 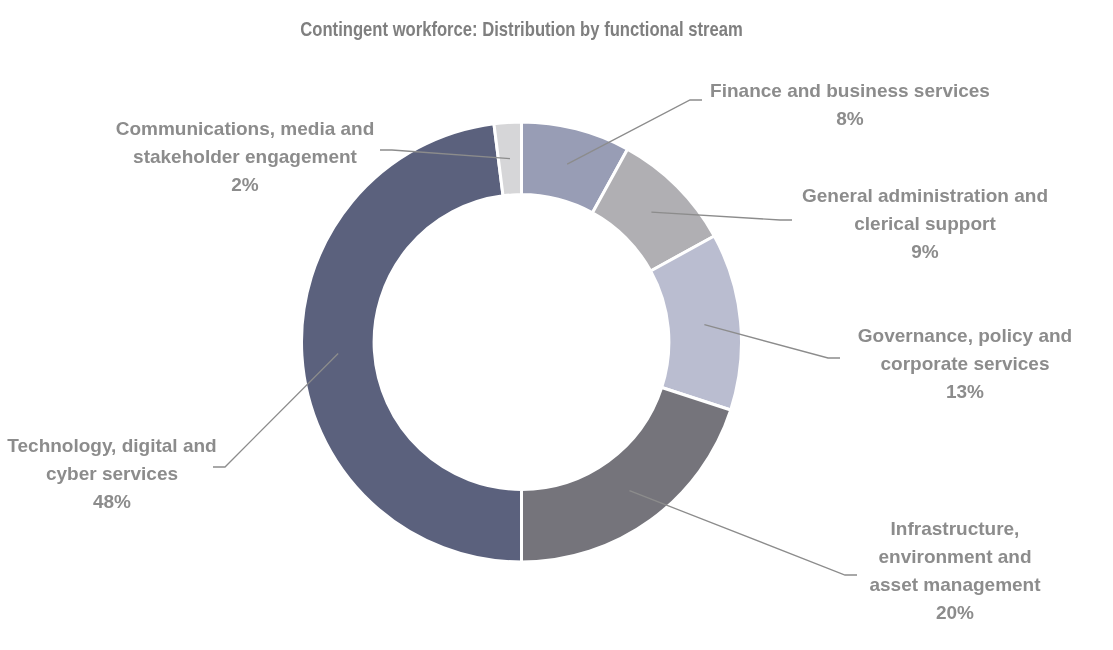 What do you see at coordinates (965, 392) in the screenshot?
I see `data-label: 13%` at bounding box center [965, 392].